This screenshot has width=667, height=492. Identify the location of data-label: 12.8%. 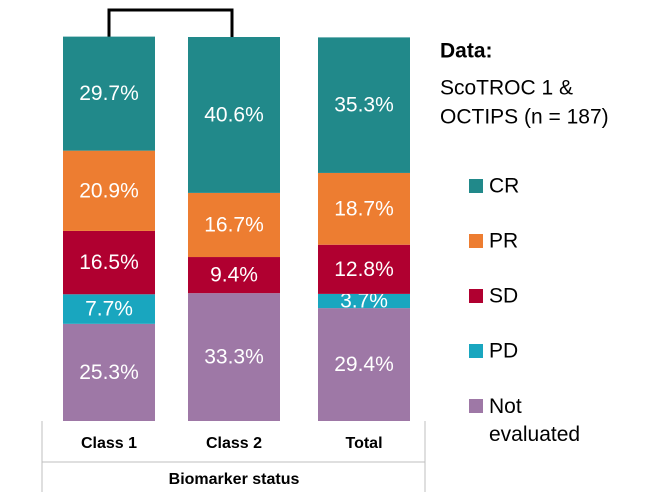
(364, 269).